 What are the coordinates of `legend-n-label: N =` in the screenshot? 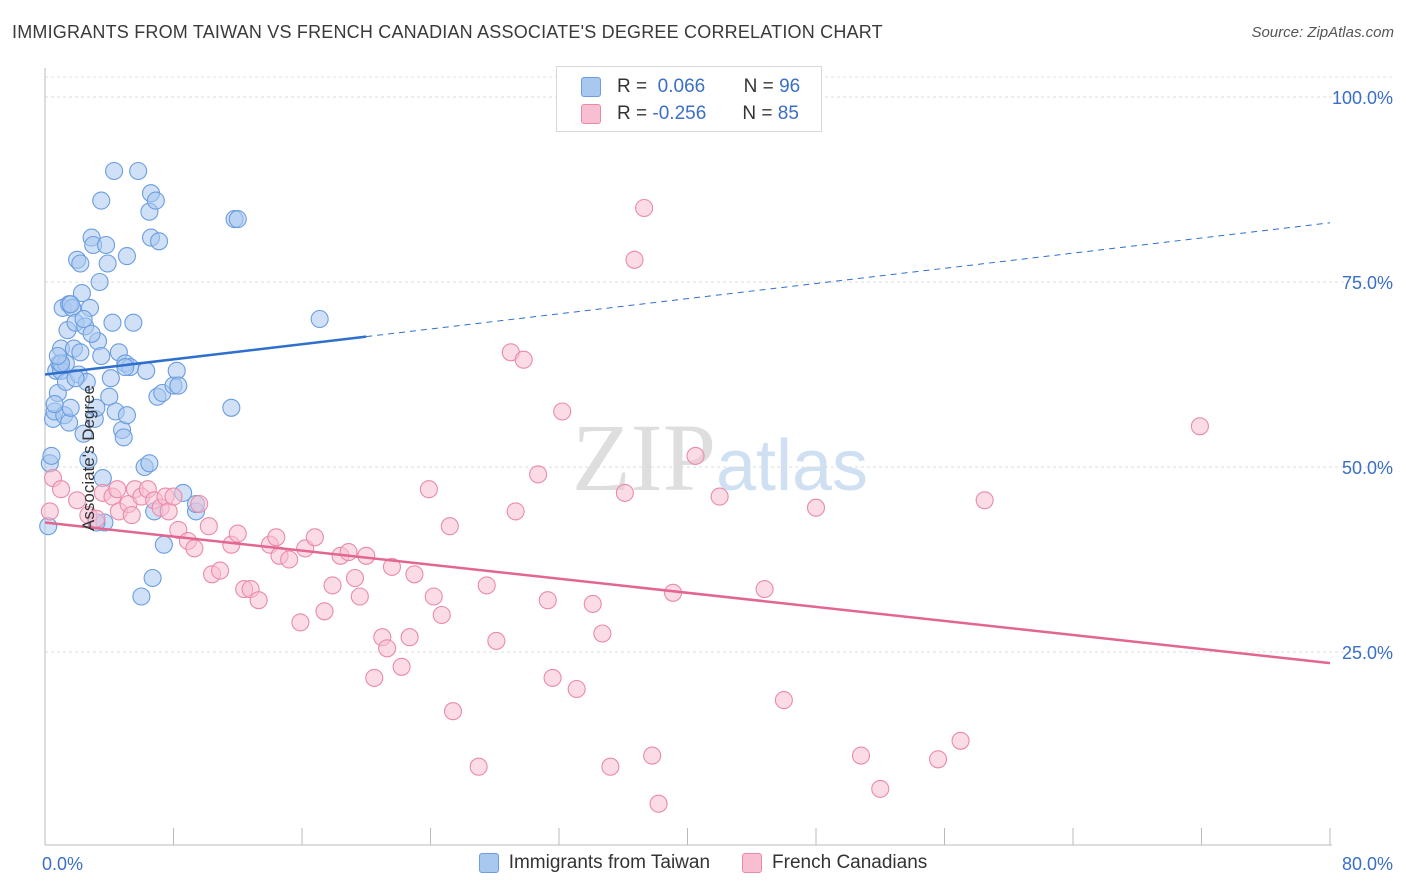 It's located at (758, 86).